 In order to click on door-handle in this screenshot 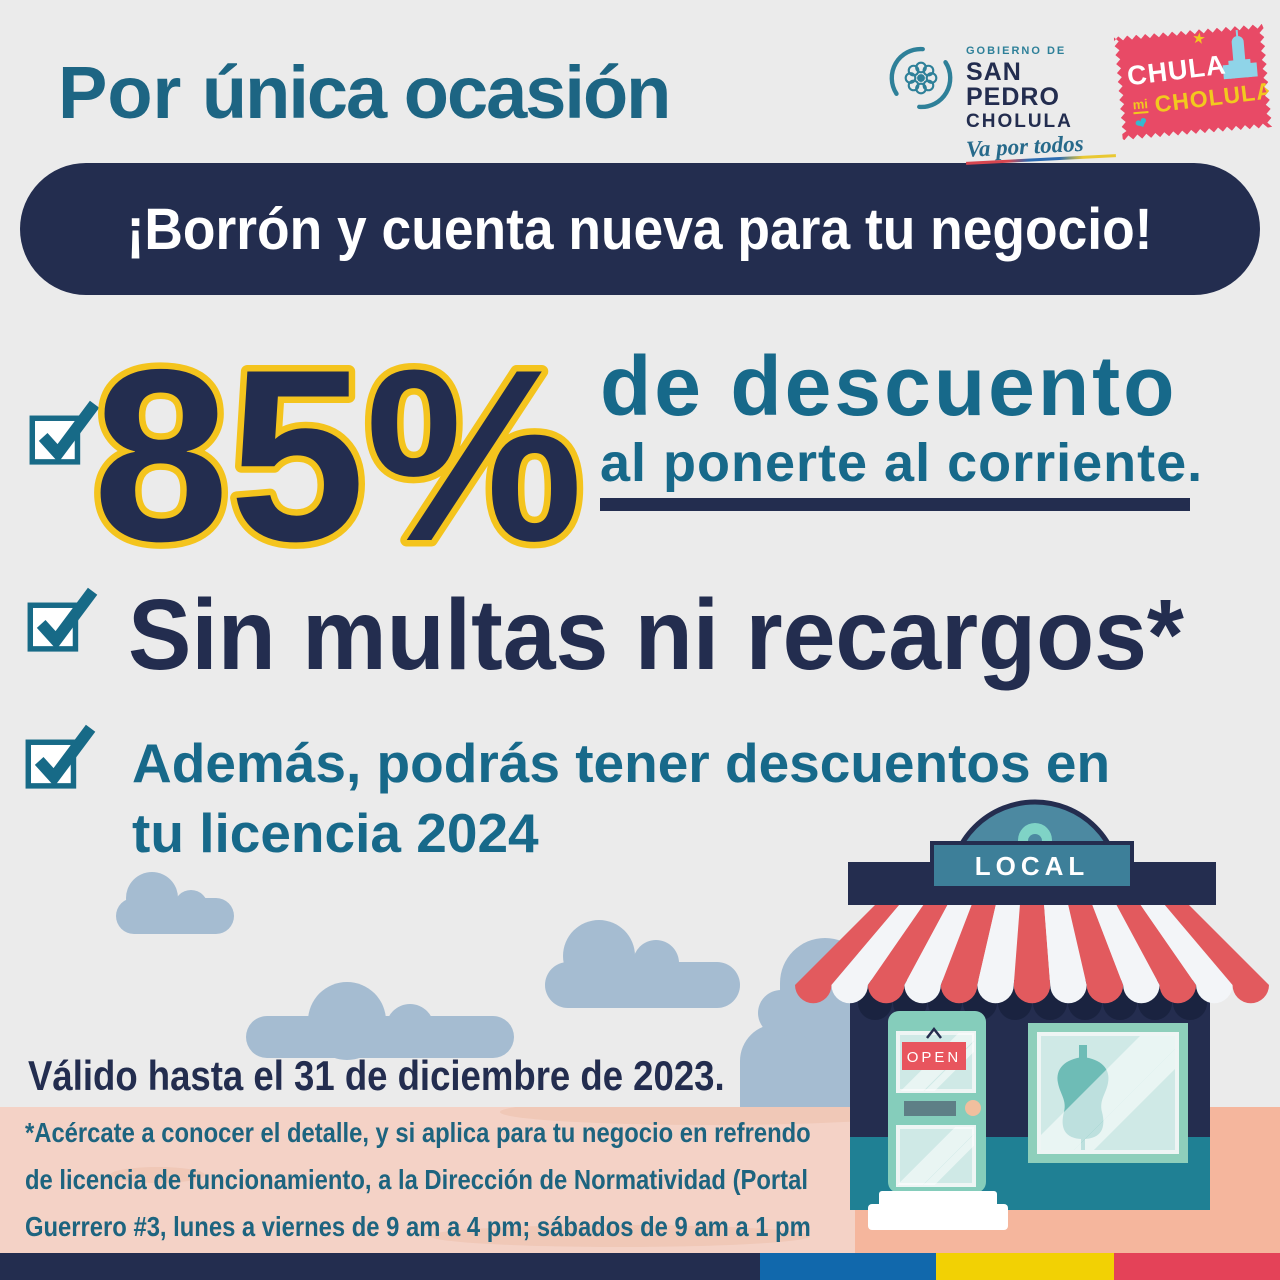, I will do `click(973, 1108)`.